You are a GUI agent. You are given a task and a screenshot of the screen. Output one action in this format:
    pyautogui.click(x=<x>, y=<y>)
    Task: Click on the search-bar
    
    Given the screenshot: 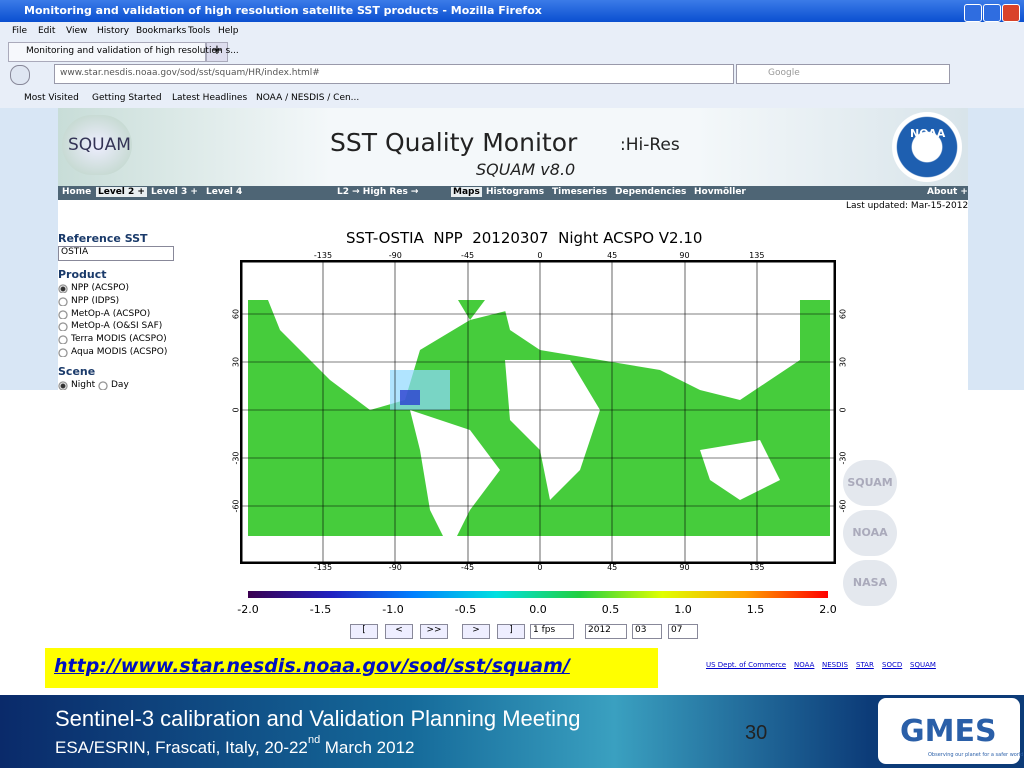 What is the action you would take?
    pyautogui.click(x=843, y=74)
    